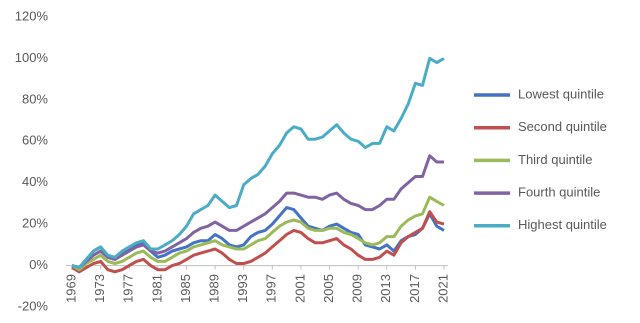 The height and width of the screenshot is (323, 640). Describe the element at coordinates (357, 288) in the screenshot. I see `x-tick-label: 2009` at that location.